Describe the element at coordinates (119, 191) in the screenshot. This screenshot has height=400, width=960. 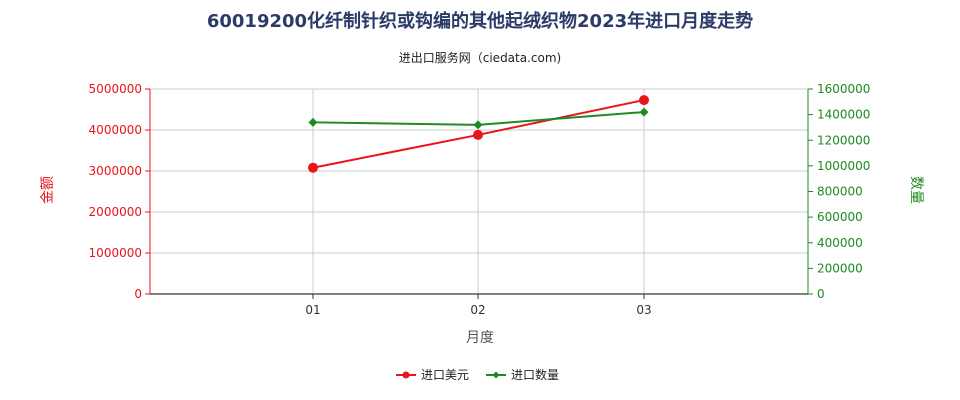
I see `left-axis-ticks: 0 1000000 2000000 3000000 4000000 5000000` at that location.